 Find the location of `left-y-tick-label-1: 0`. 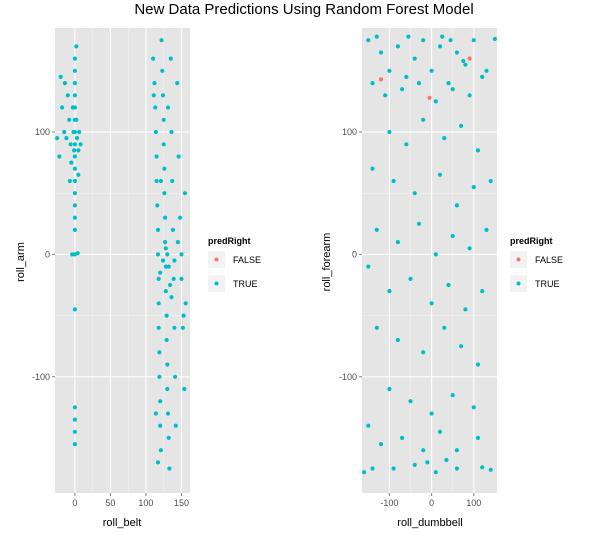

left-y-tick-label-1: 0 is located at coordinates (47, 254).